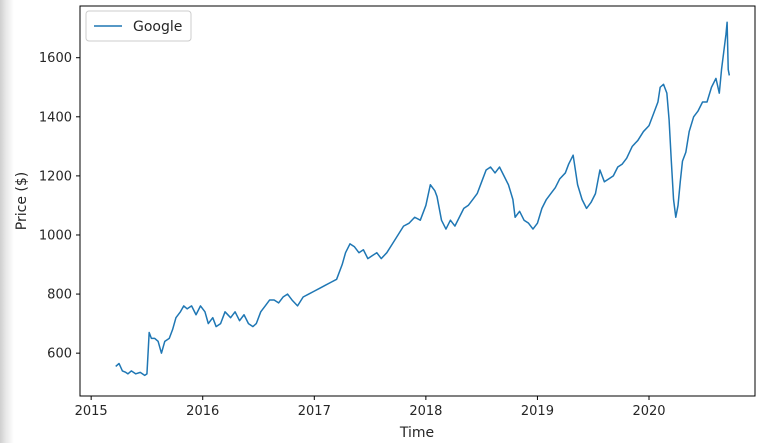 Image resolution: width=763 pixels, height=443 pixels. What do you see at coordinates (157, 27) in the screenshot?
I see `legend-label-google: Google` at bounding box center [157, 27].